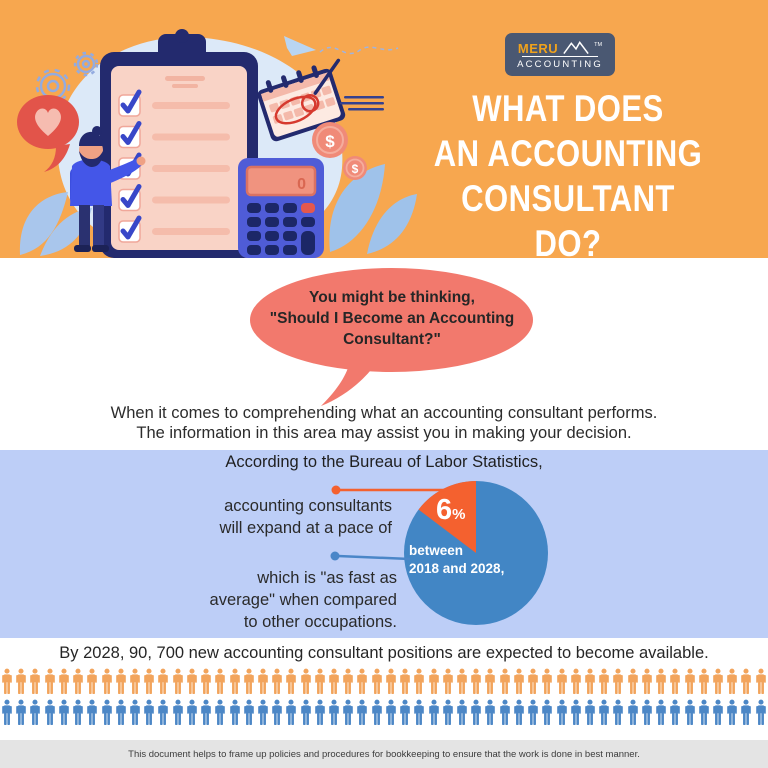  I want to click on title-line-1: WHAT DOES, so click(568, 108).